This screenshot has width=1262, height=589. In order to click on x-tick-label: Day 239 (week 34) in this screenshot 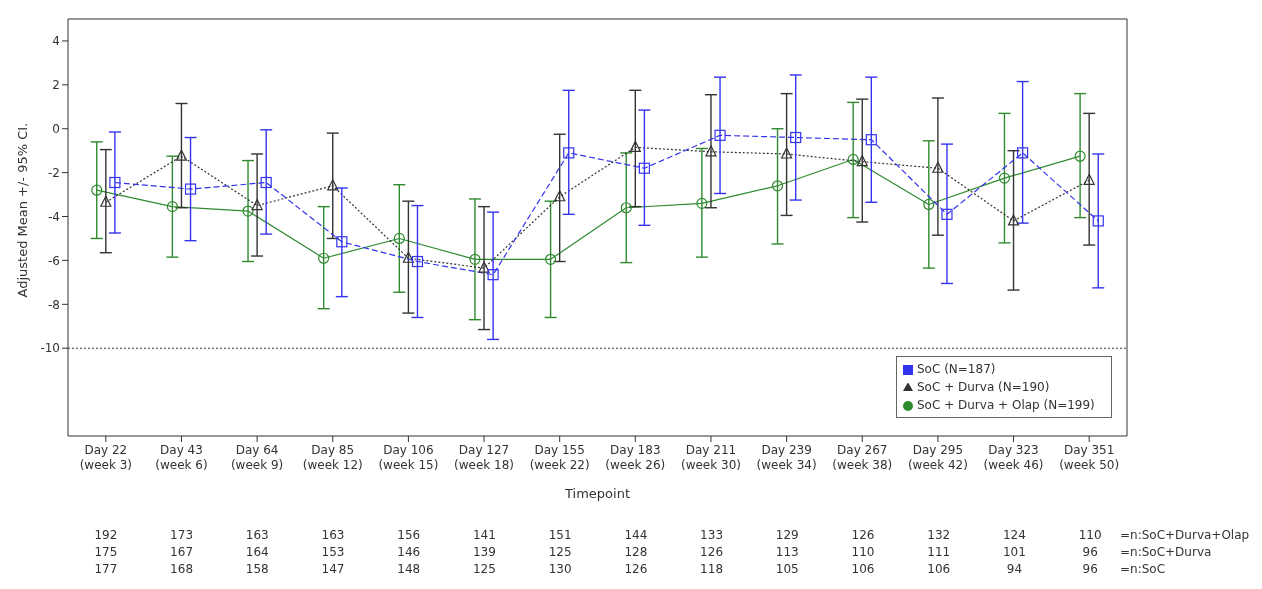, I will do `click(786, 457)`.